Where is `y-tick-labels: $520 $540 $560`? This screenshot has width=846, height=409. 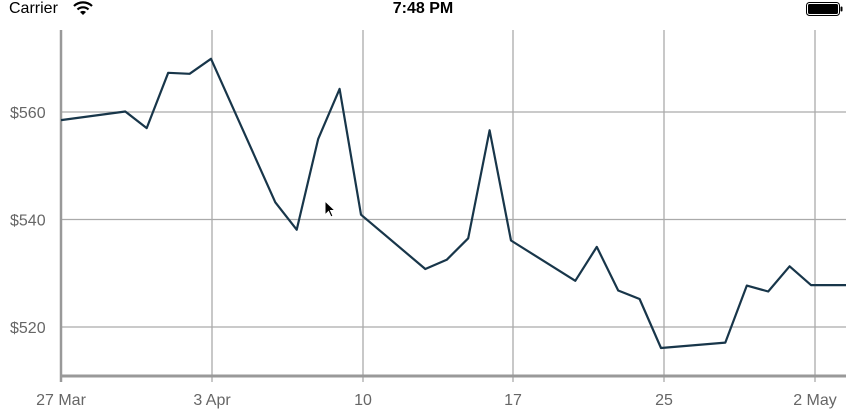
y-tick-labels: $520 $540 $560 is located at coordinates (28, 221).